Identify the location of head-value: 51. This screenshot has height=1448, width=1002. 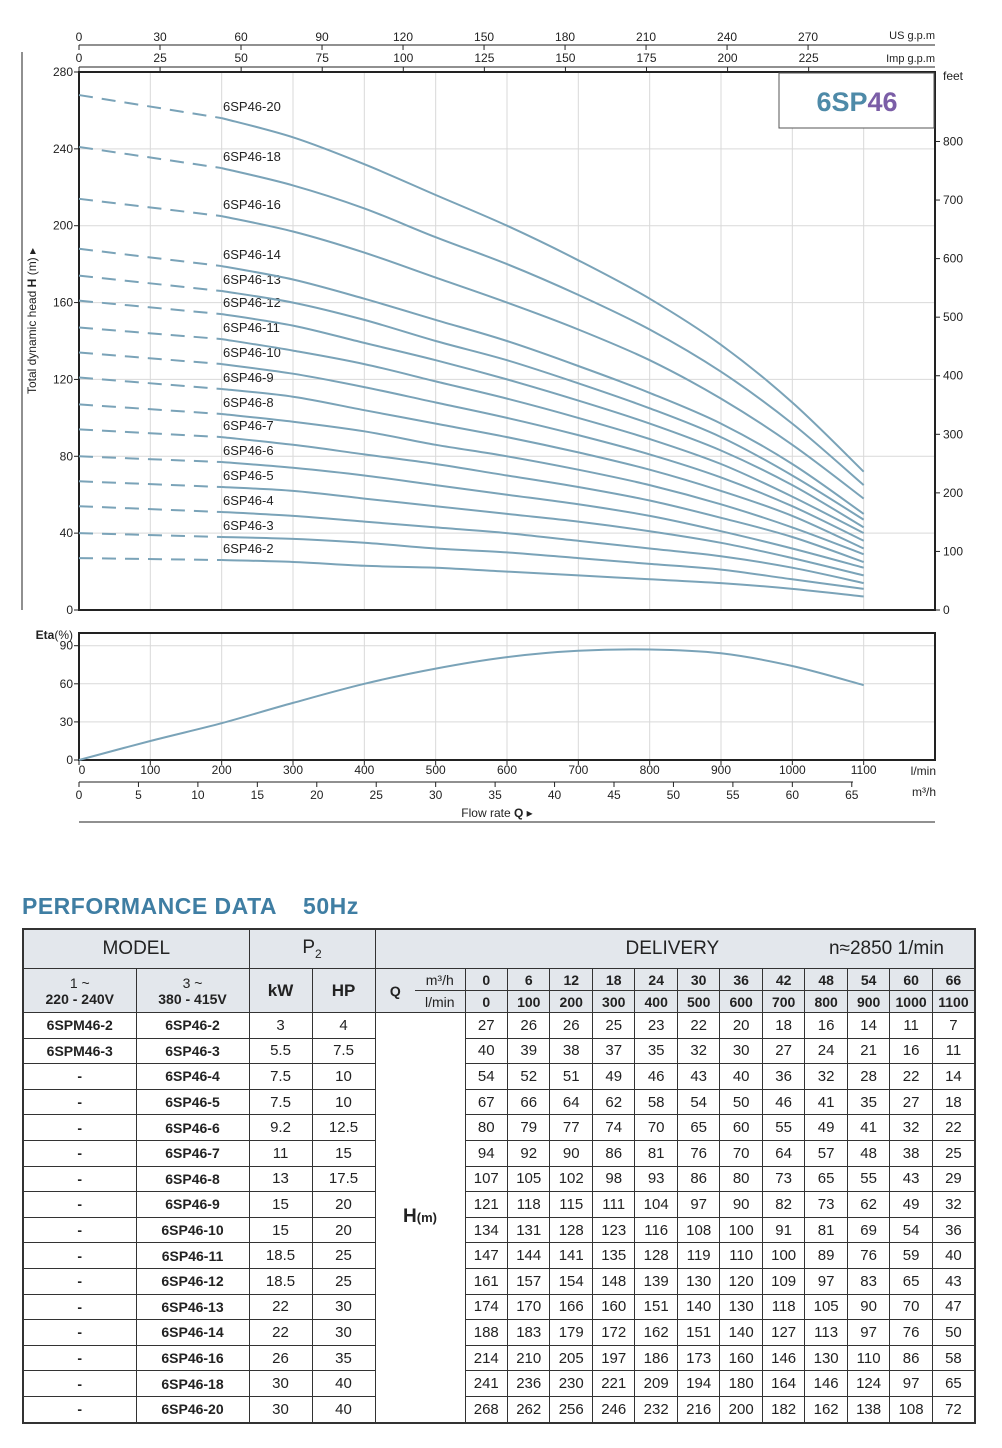
(571, 1076).